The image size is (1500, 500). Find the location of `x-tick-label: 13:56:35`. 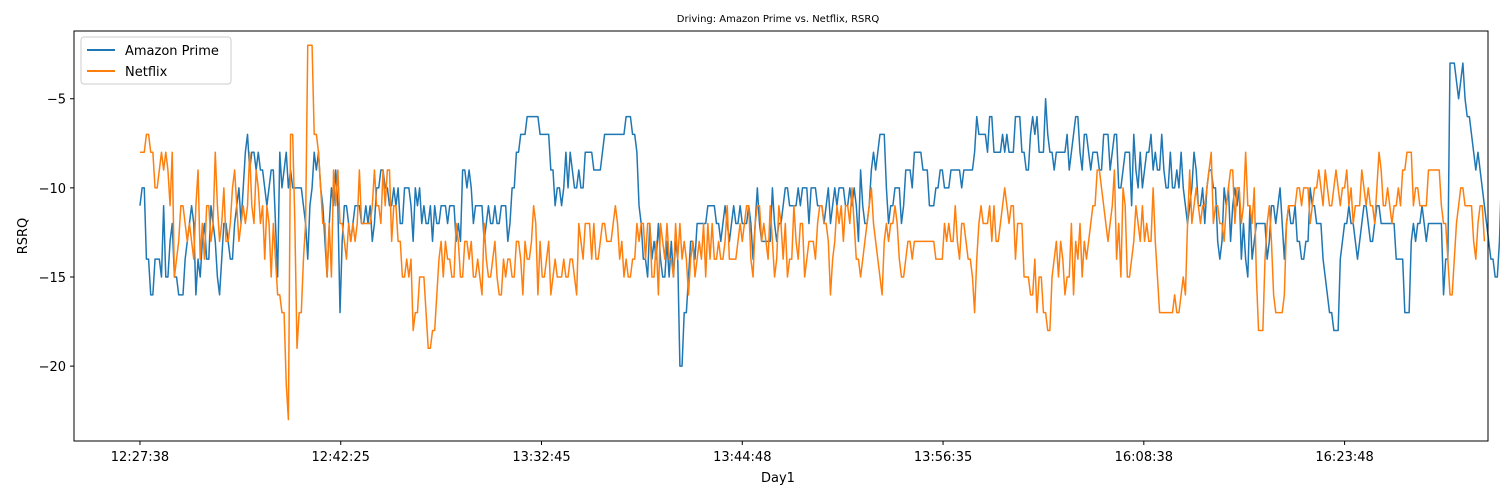

x-tick-label: 13:56:35 is located at coordinates (943, 457).